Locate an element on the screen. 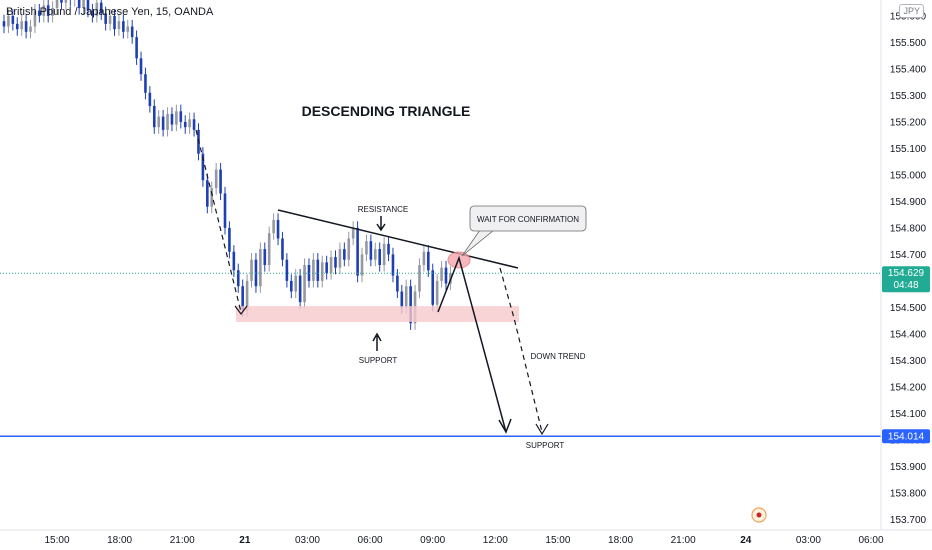 The height and width of the screenshot is (550, 932). price-tick-label: 155.100 is located at coordinates (908, 149).